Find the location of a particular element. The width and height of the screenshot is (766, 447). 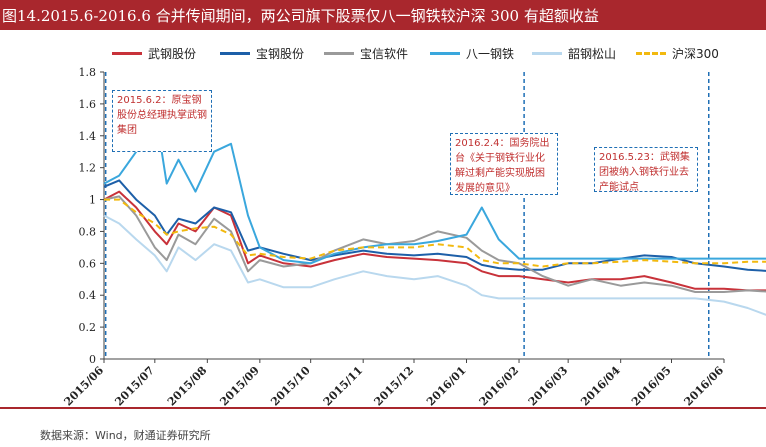

legend-item-series-5: 沪深300 is located at coordinates (677, 53).